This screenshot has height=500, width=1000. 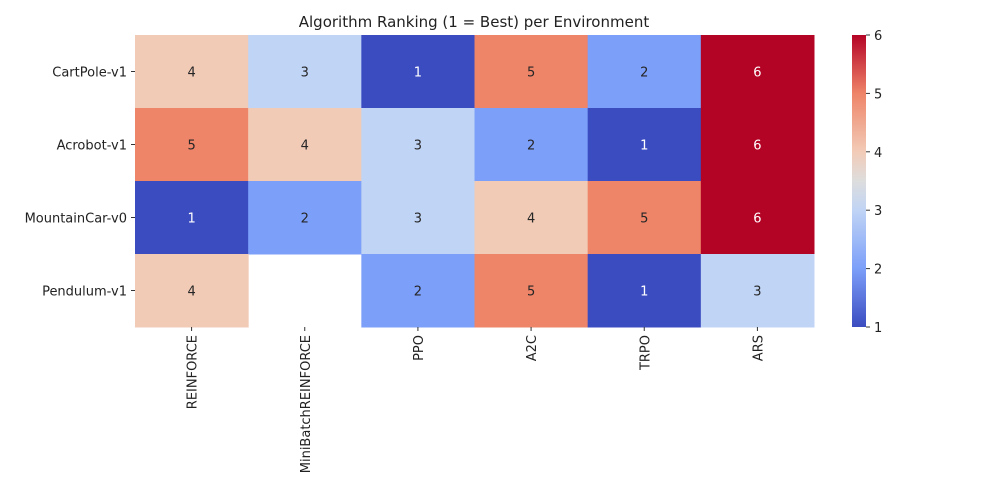 What do you see at coordinates (419, 348) in the screenshot?
I see `column-label: PPO` at bounding box center [419, 348].